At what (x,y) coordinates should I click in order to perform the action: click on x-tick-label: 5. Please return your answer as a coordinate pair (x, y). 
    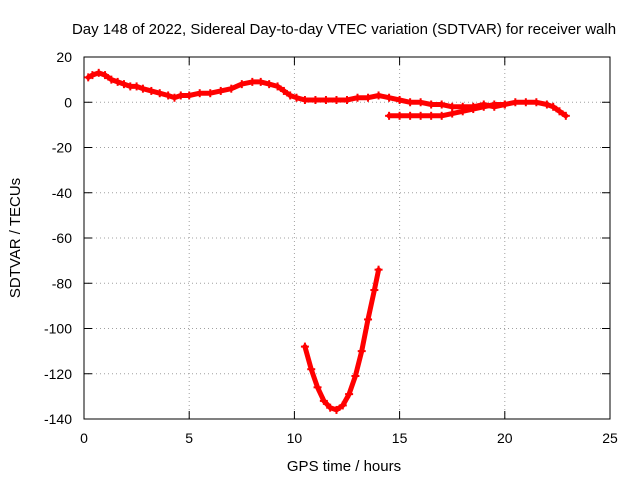
    Looking at the image, I should click on (189, 438).